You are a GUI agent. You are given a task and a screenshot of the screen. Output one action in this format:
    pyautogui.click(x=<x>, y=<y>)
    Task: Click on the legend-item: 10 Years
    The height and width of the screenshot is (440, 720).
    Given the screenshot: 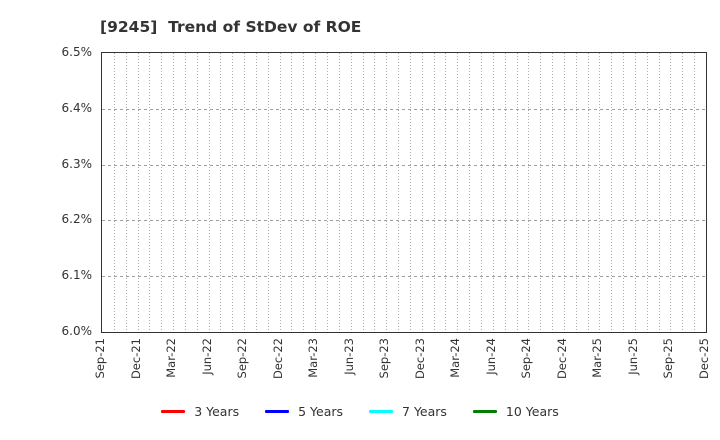 What is the action you would take?
    pyautogui.click(x=515, y=411)
    